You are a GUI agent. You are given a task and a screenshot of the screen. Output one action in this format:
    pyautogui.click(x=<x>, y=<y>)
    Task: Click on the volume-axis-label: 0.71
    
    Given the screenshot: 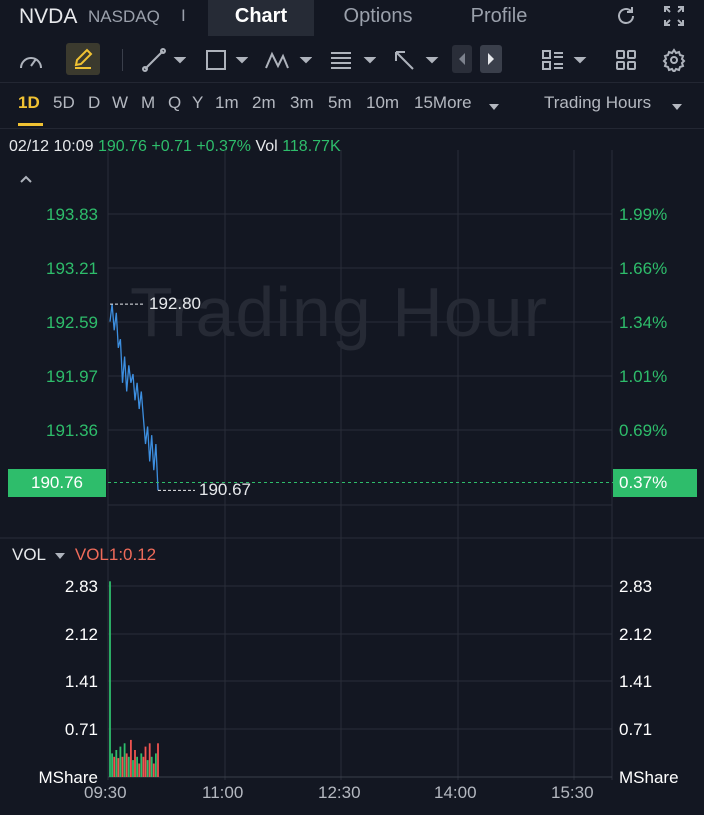 What is the action you would take?
    pyautogui.click(x=636, y=729)
    